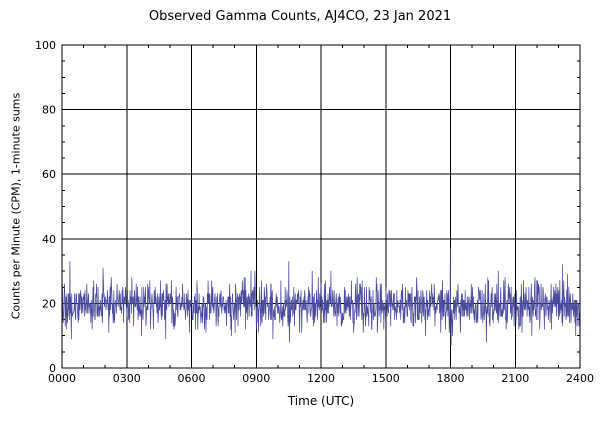 The width and height of the screenshot is (600, 428). Describe the element at coordinates (580, 378) in the screenshot. I see `x-tick-label: 2400` at that location.